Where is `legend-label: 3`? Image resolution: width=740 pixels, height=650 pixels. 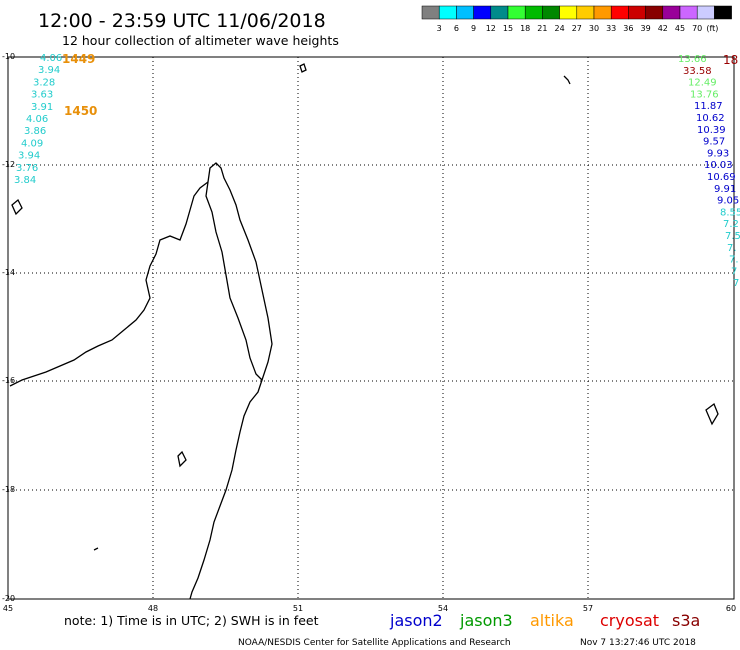
legend-label: 3 is located at coordinates (439, 28).